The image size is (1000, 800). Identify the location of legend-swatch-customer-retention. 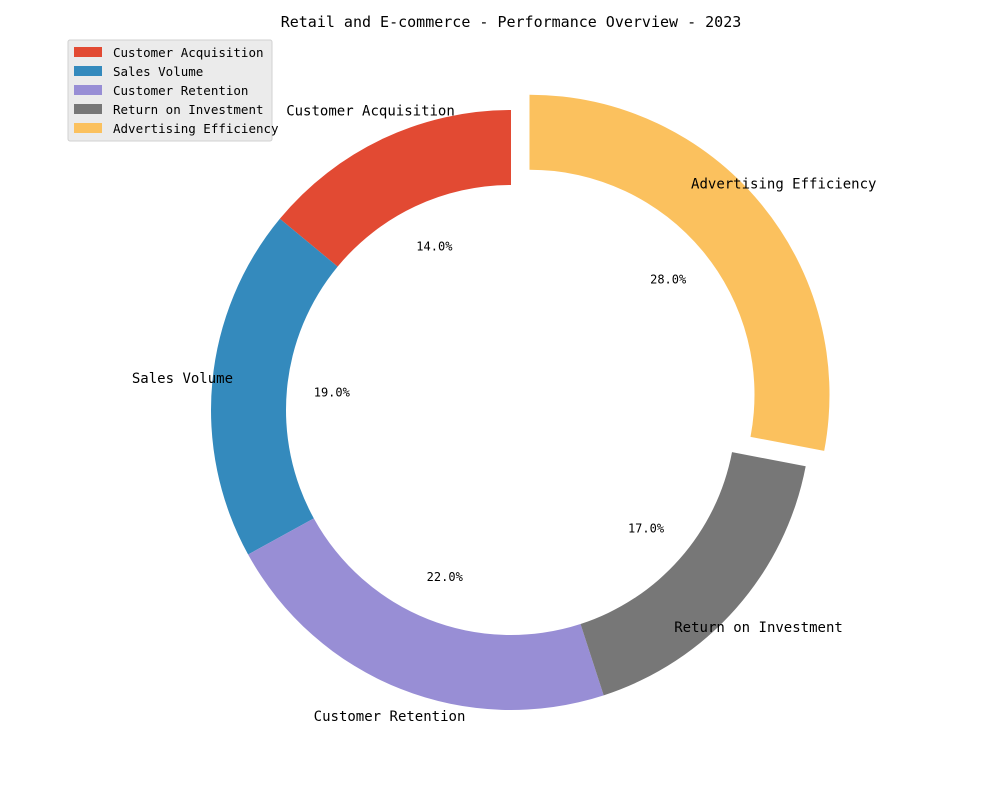
(88, 90).